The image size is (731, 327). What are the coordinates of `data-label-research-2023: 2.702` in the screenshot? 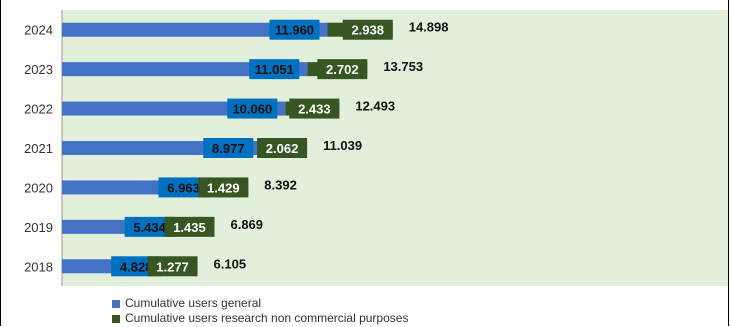 It's located at (342, 69).